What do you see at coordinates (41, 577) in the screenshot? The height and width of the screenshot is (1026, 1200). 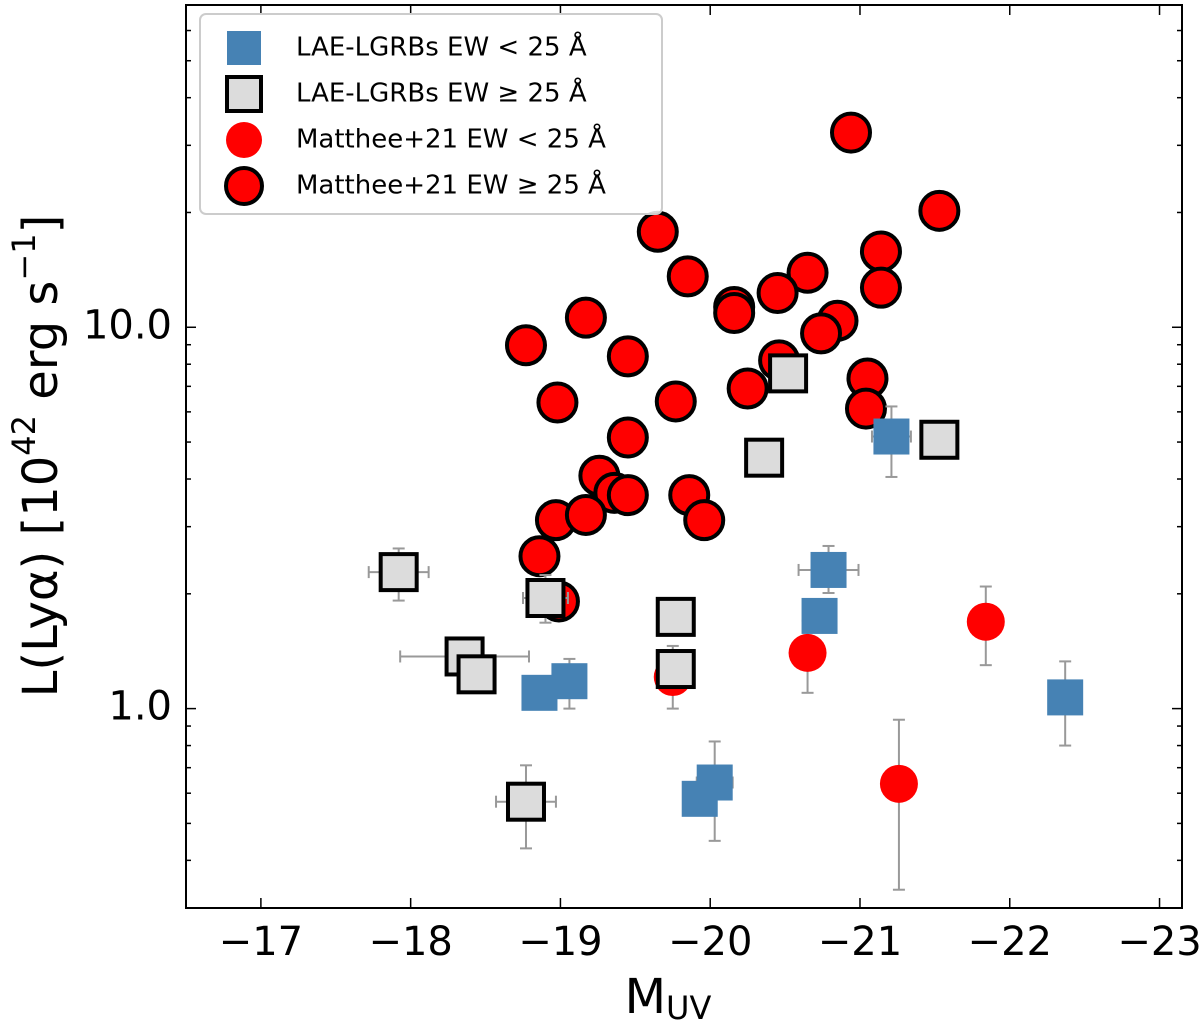 I see `y-label-part: L(Lyα) [10` at bounding box center [41, 577].